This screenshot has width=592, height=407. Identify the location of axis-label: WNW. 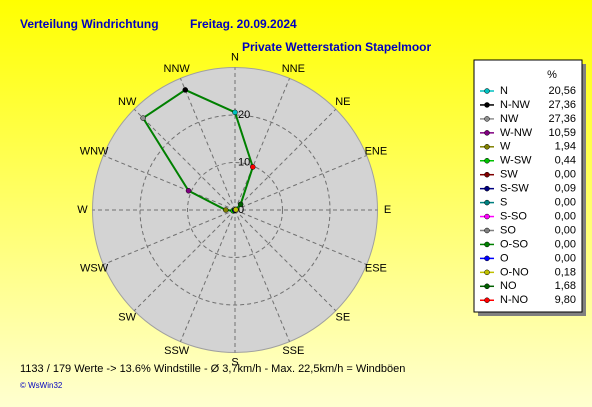
(94, 152).